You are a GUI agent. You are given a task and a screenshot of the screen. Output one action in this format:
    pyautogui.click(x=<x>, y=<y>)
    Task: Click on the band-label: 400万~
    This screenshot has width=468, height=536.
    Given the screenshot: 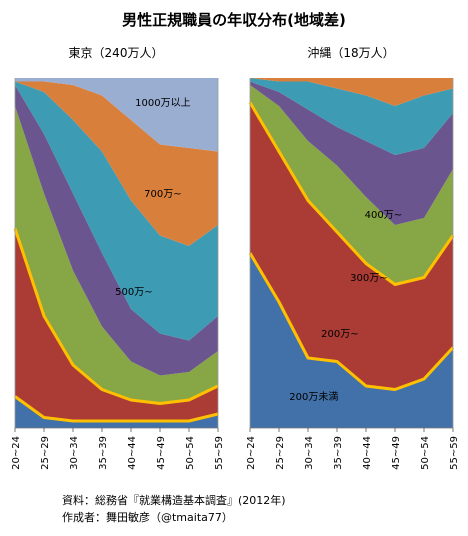 What is the action you would take?
    pyautogui.click(x=383, y=215)
    